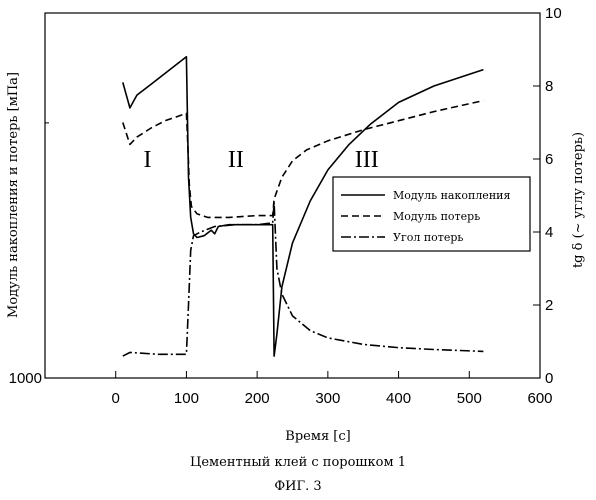 The height and width of the screenshot is (500, 596). What do you see at coordinates (436, 216) in the screenshot?
I see `legend-entry: Модуль потерь` at bounding box center [436, 216].